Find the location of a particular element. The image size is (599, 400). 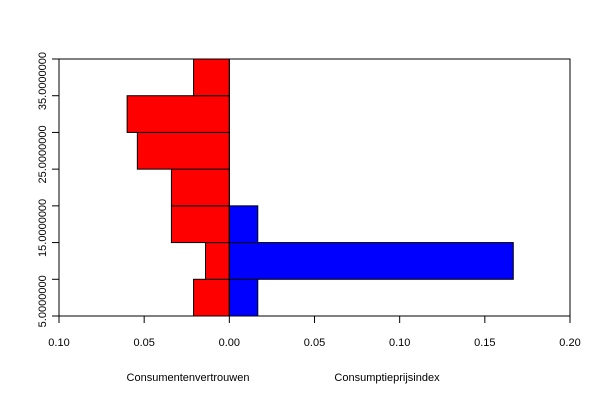

y-tick-label: 5.0000000 is located at coordinates (43, 301).